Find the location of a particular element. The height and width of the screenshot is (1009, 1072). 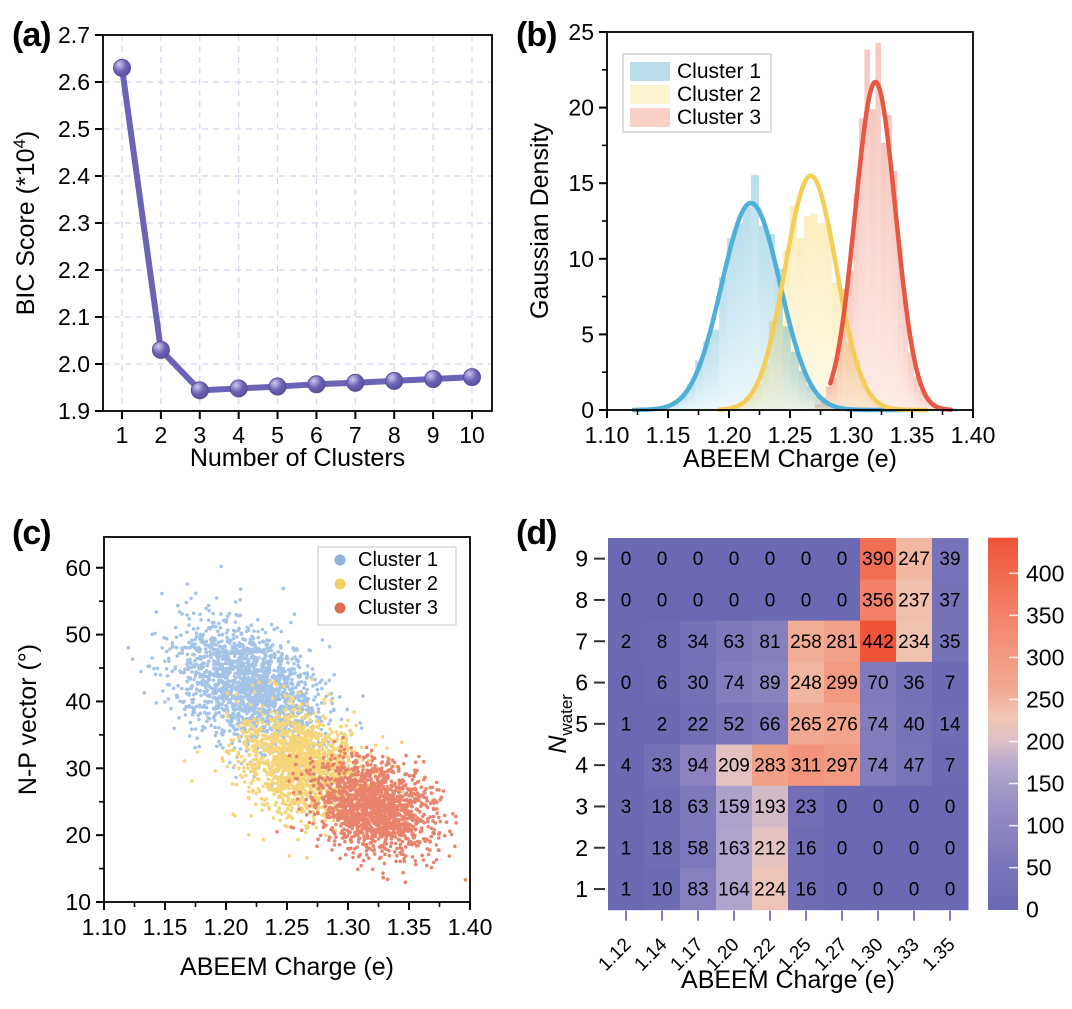

svg-text: 2.4 is located at coordinates (74, 176).